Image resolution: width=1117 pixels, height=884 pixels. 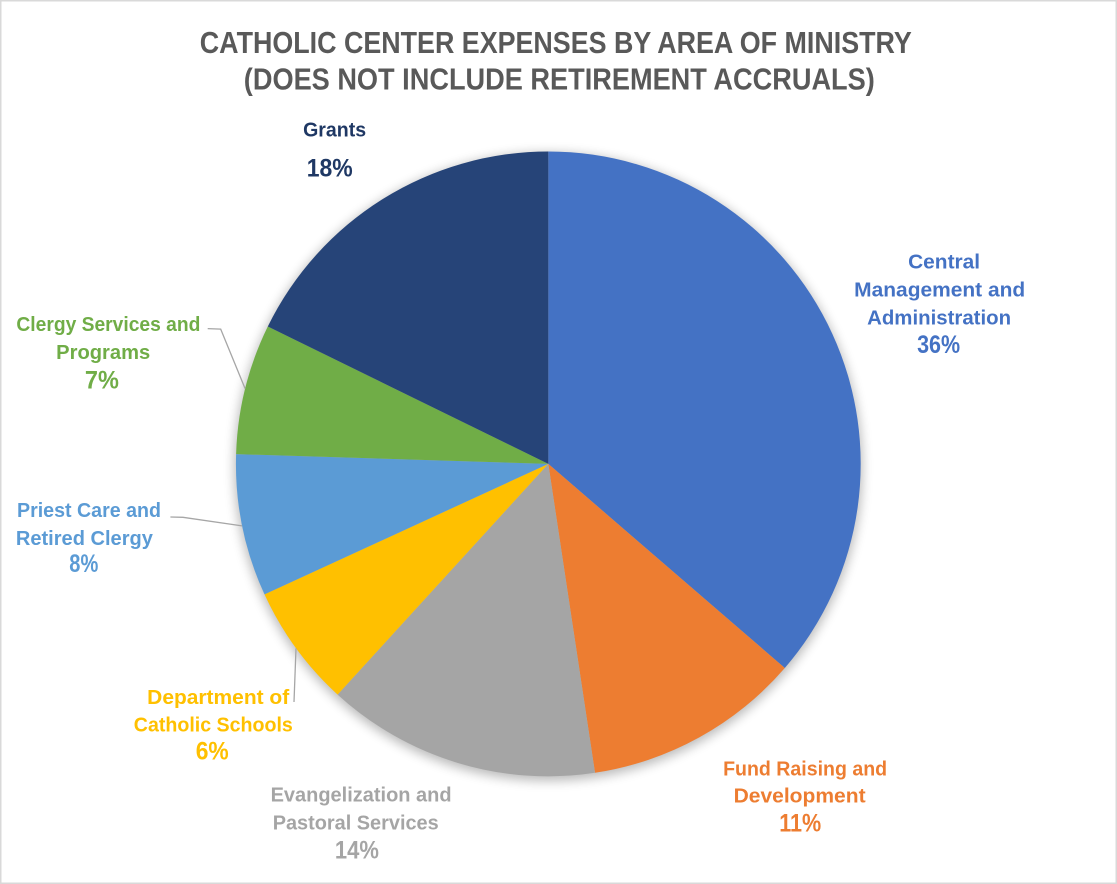 I want to click on svg-text: Catholic Schools, so click(x=213, y=726).